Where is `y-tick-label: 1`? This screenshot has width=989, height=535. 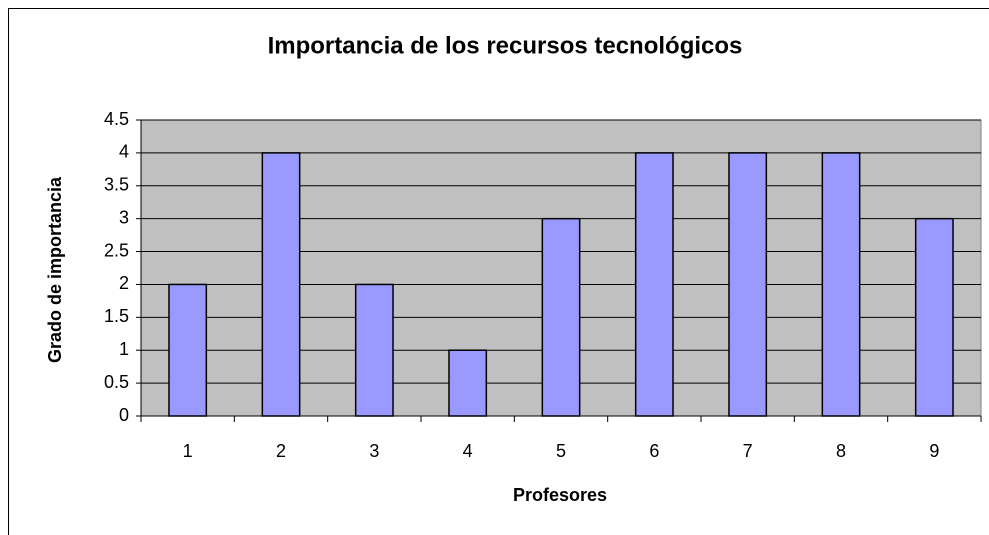
y-tick-label: 1 is located at coordinates (124, 349).